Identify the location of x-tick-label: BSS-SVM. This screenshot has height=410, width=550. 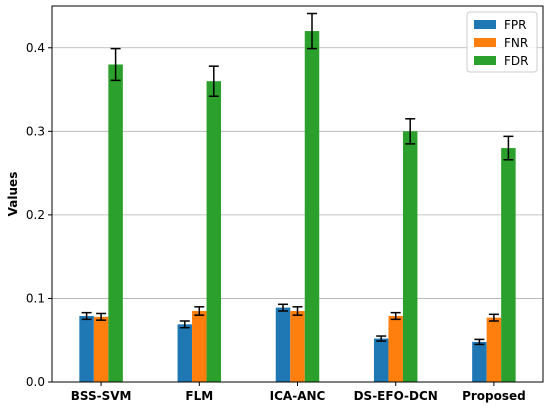
(101, 396).